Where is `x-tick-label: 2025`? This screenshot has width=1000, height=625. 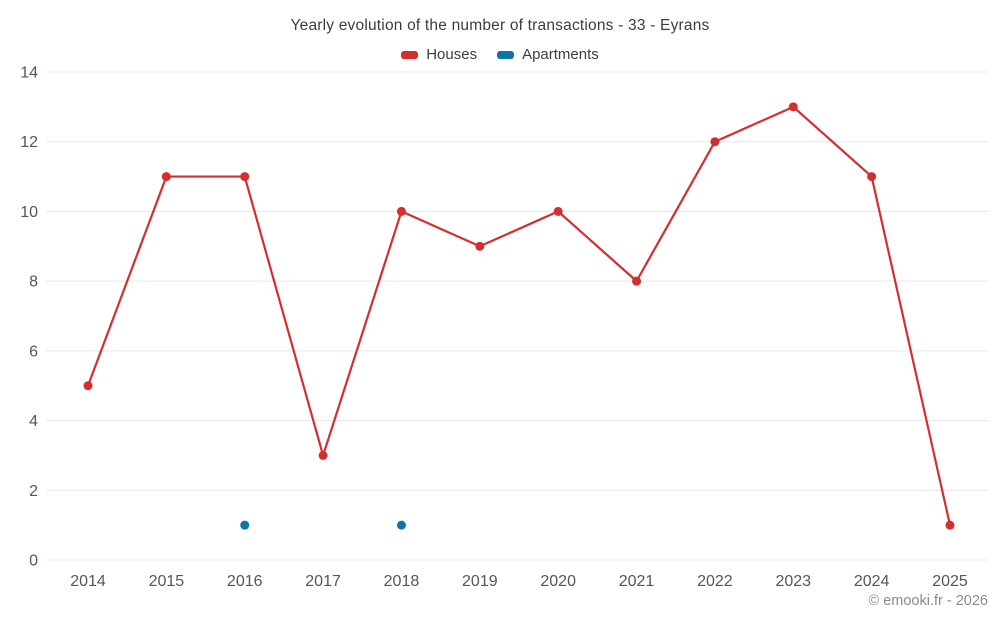 x-tick-label: 2025 is located at coordinates (950, 581).